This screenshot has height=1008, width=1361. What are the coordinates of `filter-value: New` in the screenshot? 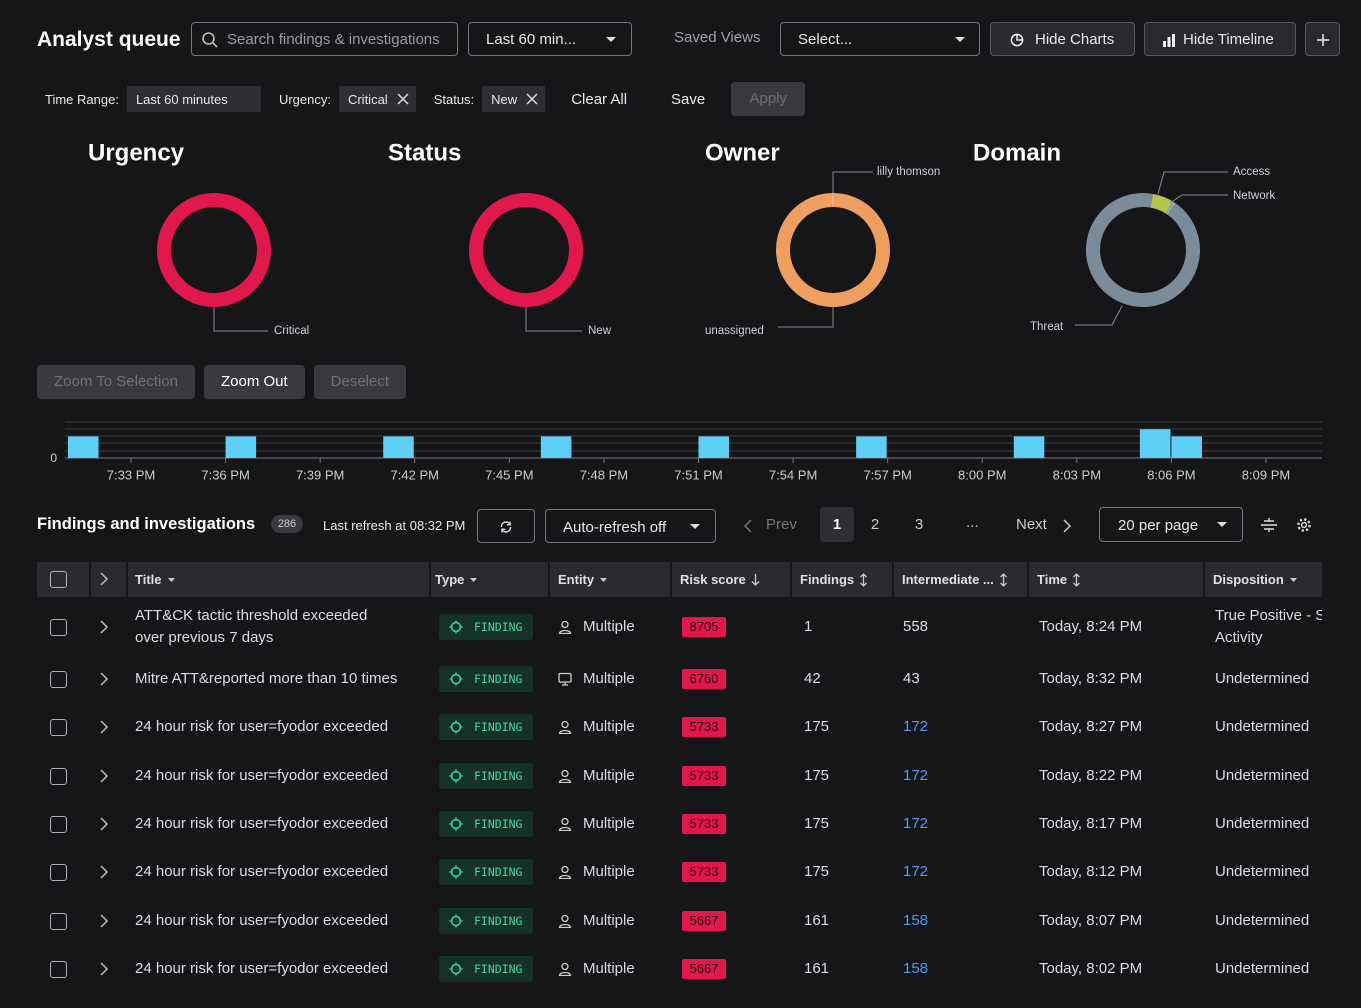 It's located at (504, 99).